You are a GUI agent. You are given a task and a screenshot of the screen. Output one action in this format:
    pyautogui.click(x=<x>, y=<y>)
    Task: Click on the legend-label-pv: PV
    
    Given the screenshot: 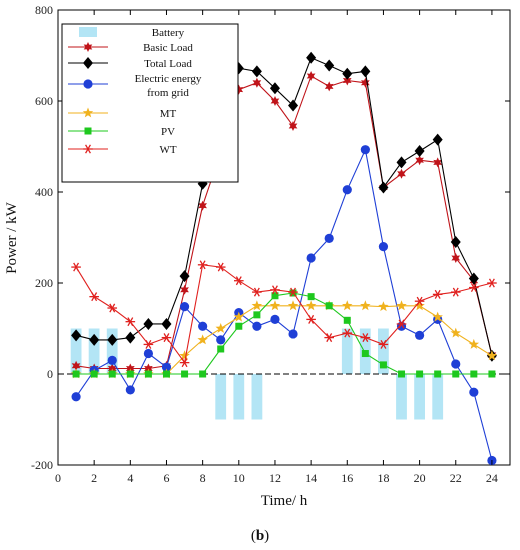 What is the action you would take?
    pyautogui.click(x=168, y=132)
    